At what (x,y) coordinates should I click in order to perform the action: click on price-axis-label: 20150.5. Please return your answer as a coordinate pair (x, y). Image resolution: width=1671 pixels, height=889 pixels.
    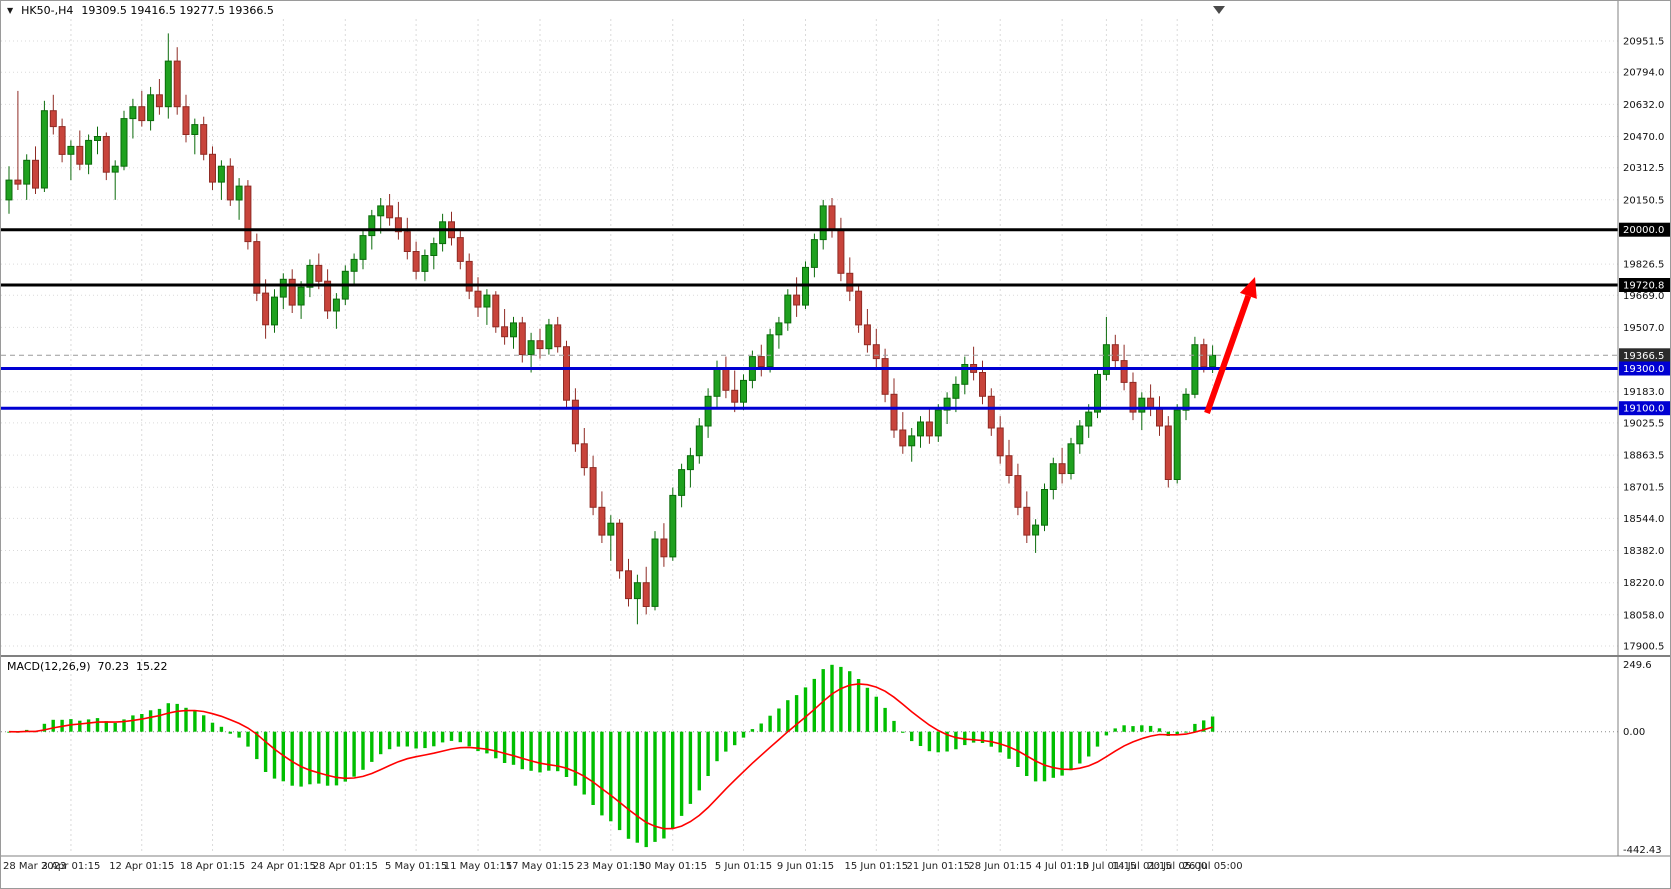
    Looking at the image, I should click on (1643, 200).